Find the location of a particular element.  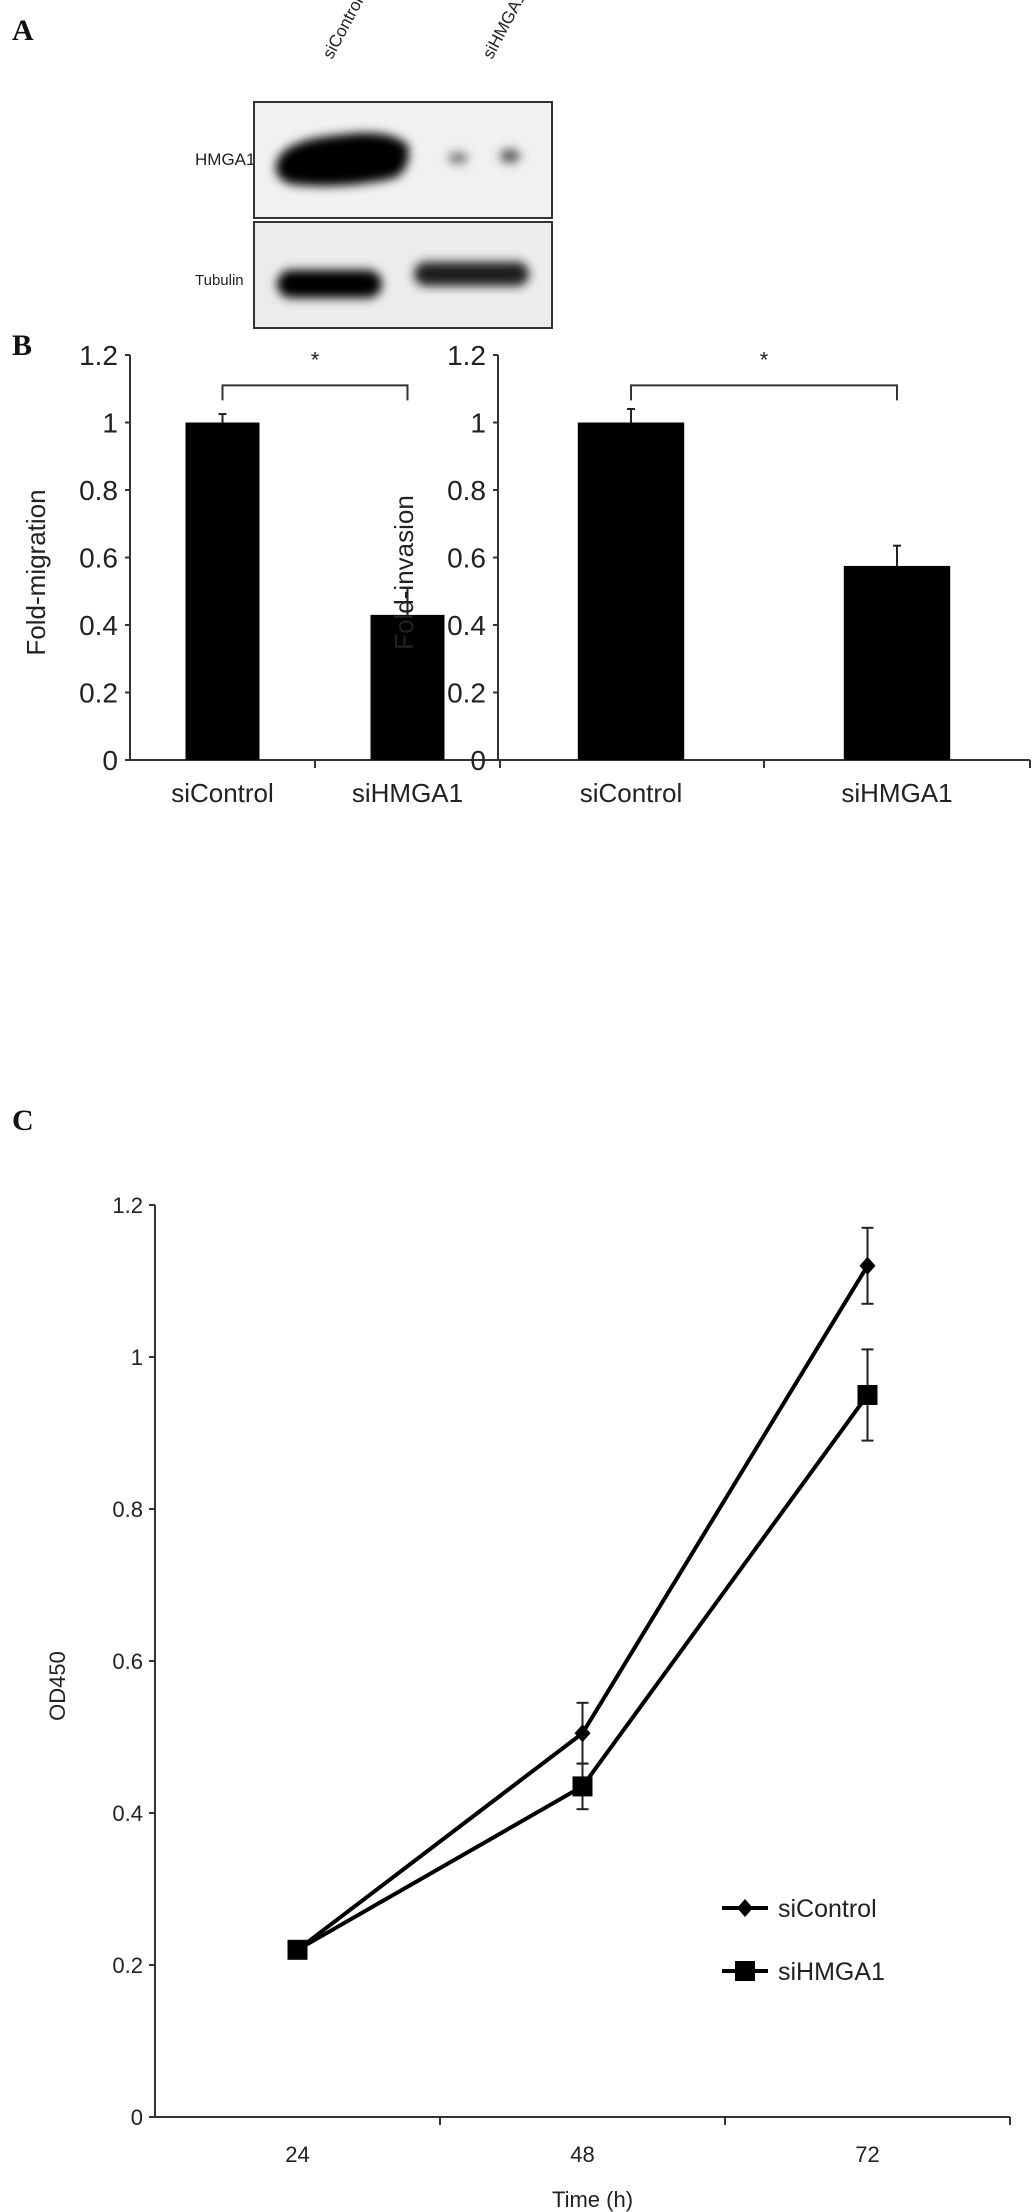

legend-label: siControl is located at coordinates (827, 1909).